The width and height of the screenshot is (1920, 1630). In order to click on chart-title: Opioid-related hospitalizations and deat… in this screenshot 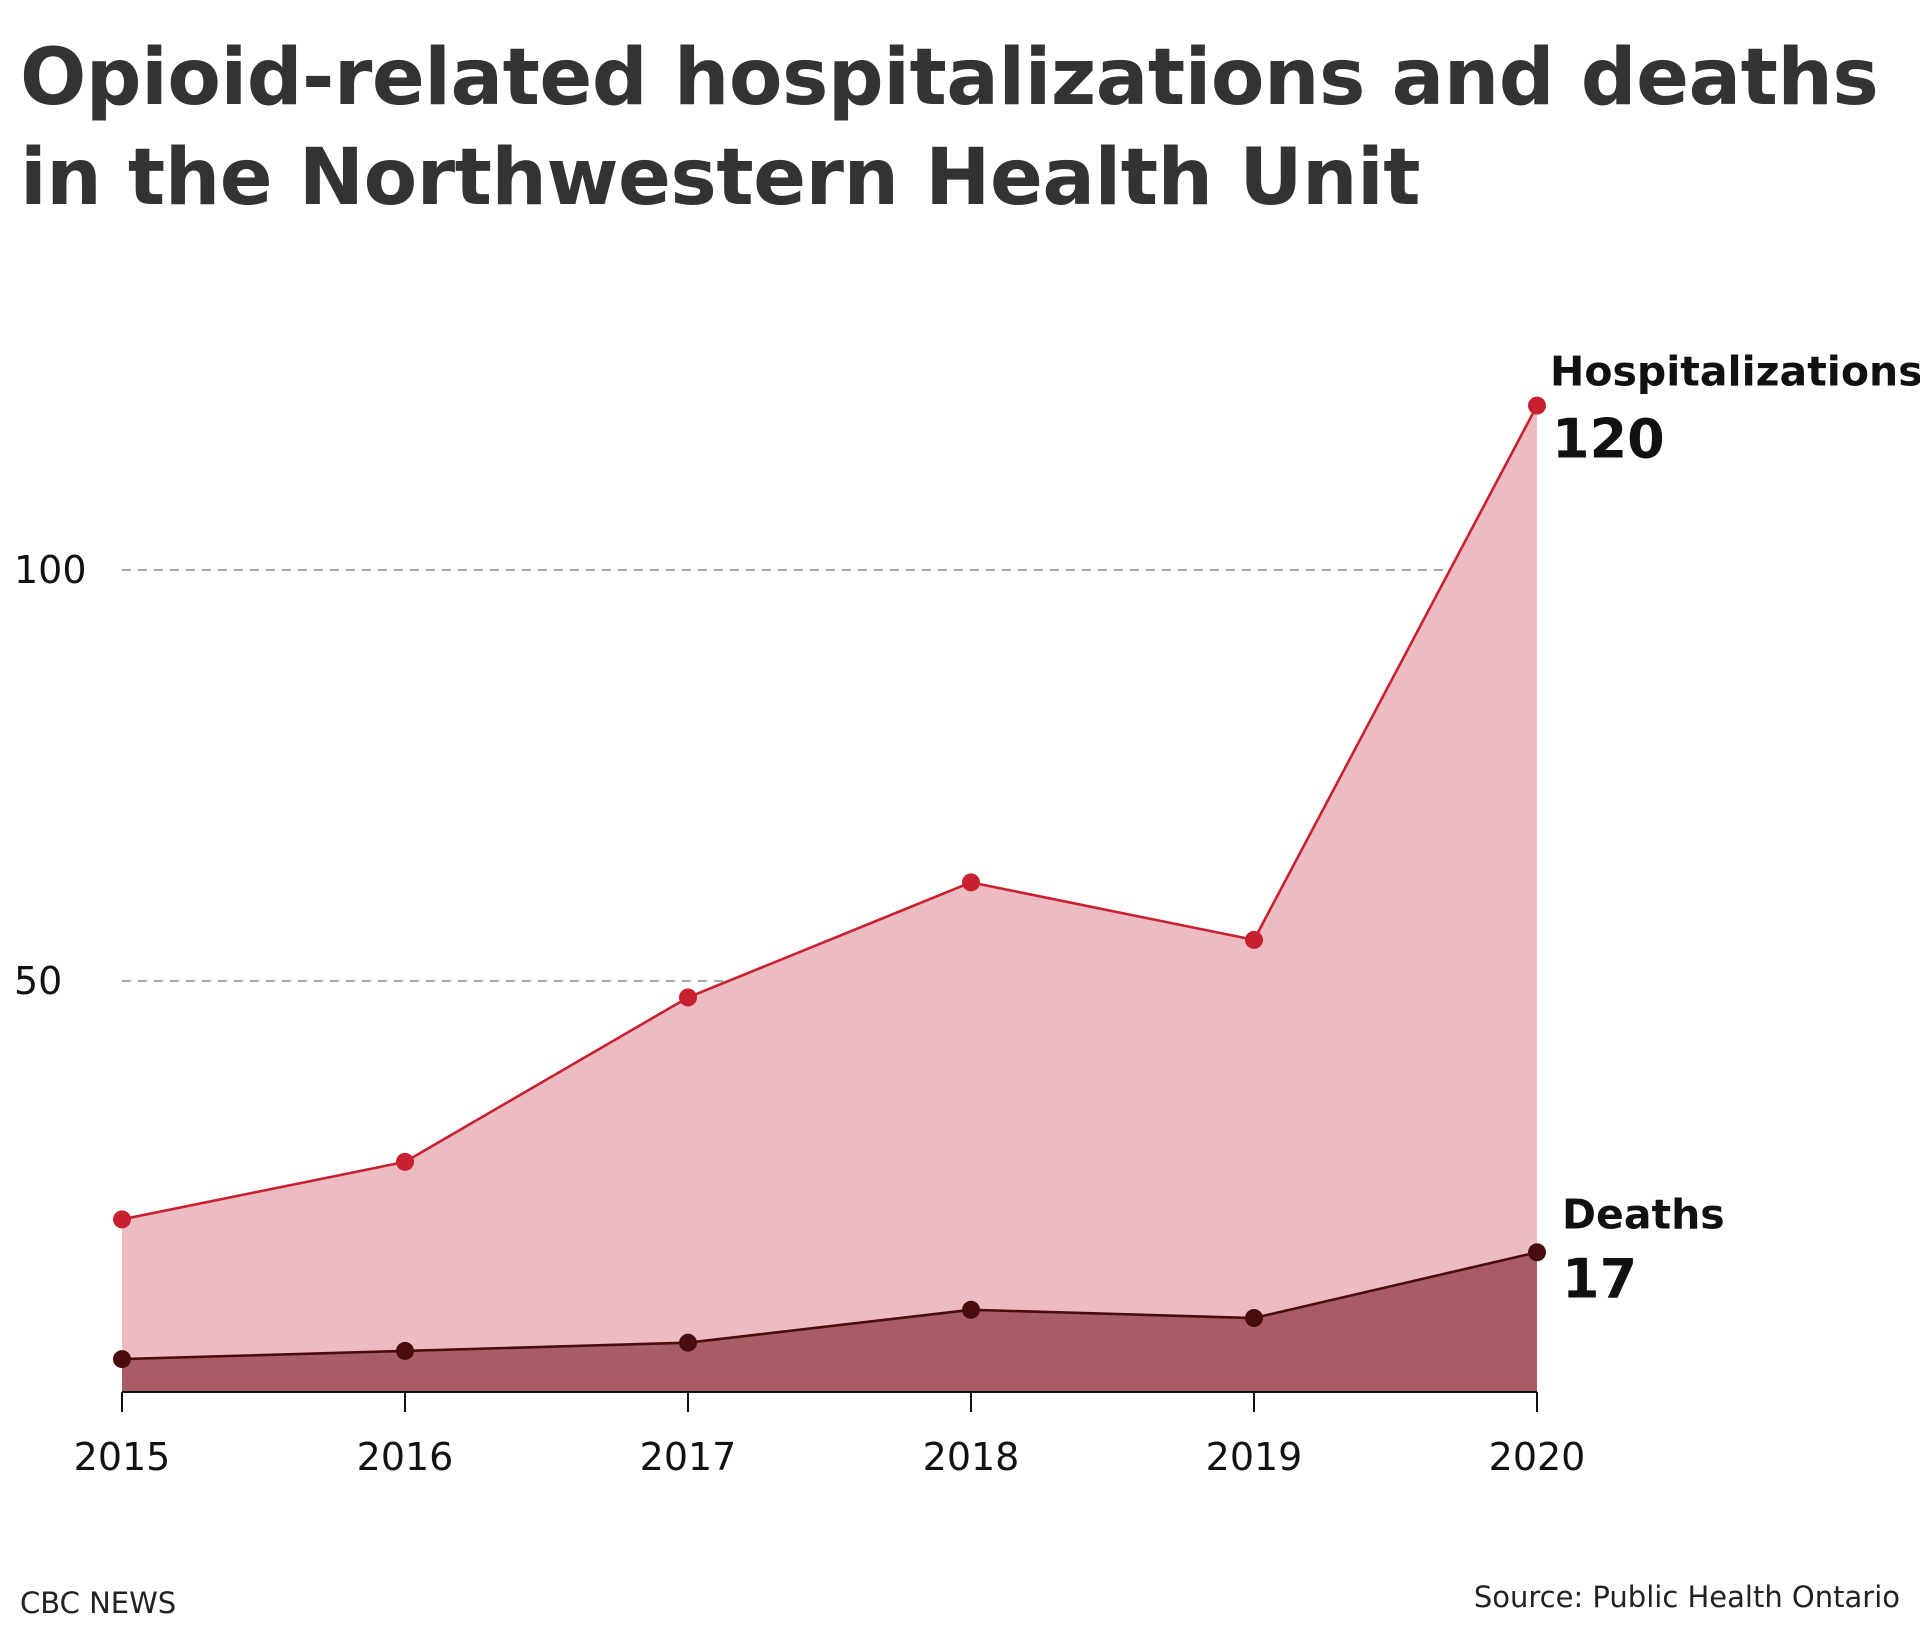, I will do `click(949, 128)`.